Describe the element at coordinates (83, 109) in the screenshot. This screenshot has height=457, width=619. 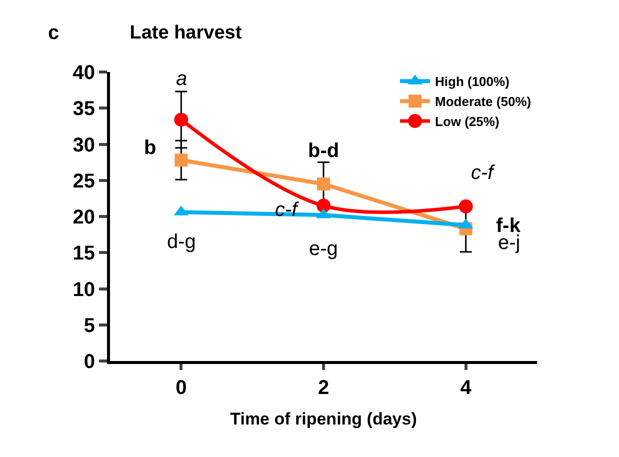
I see `y-tick-label: 35` at that location.